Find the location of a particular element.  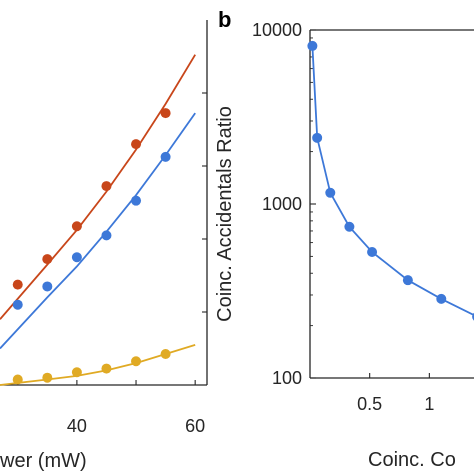

panel-b-label: b is located at coordinates (224, 19).